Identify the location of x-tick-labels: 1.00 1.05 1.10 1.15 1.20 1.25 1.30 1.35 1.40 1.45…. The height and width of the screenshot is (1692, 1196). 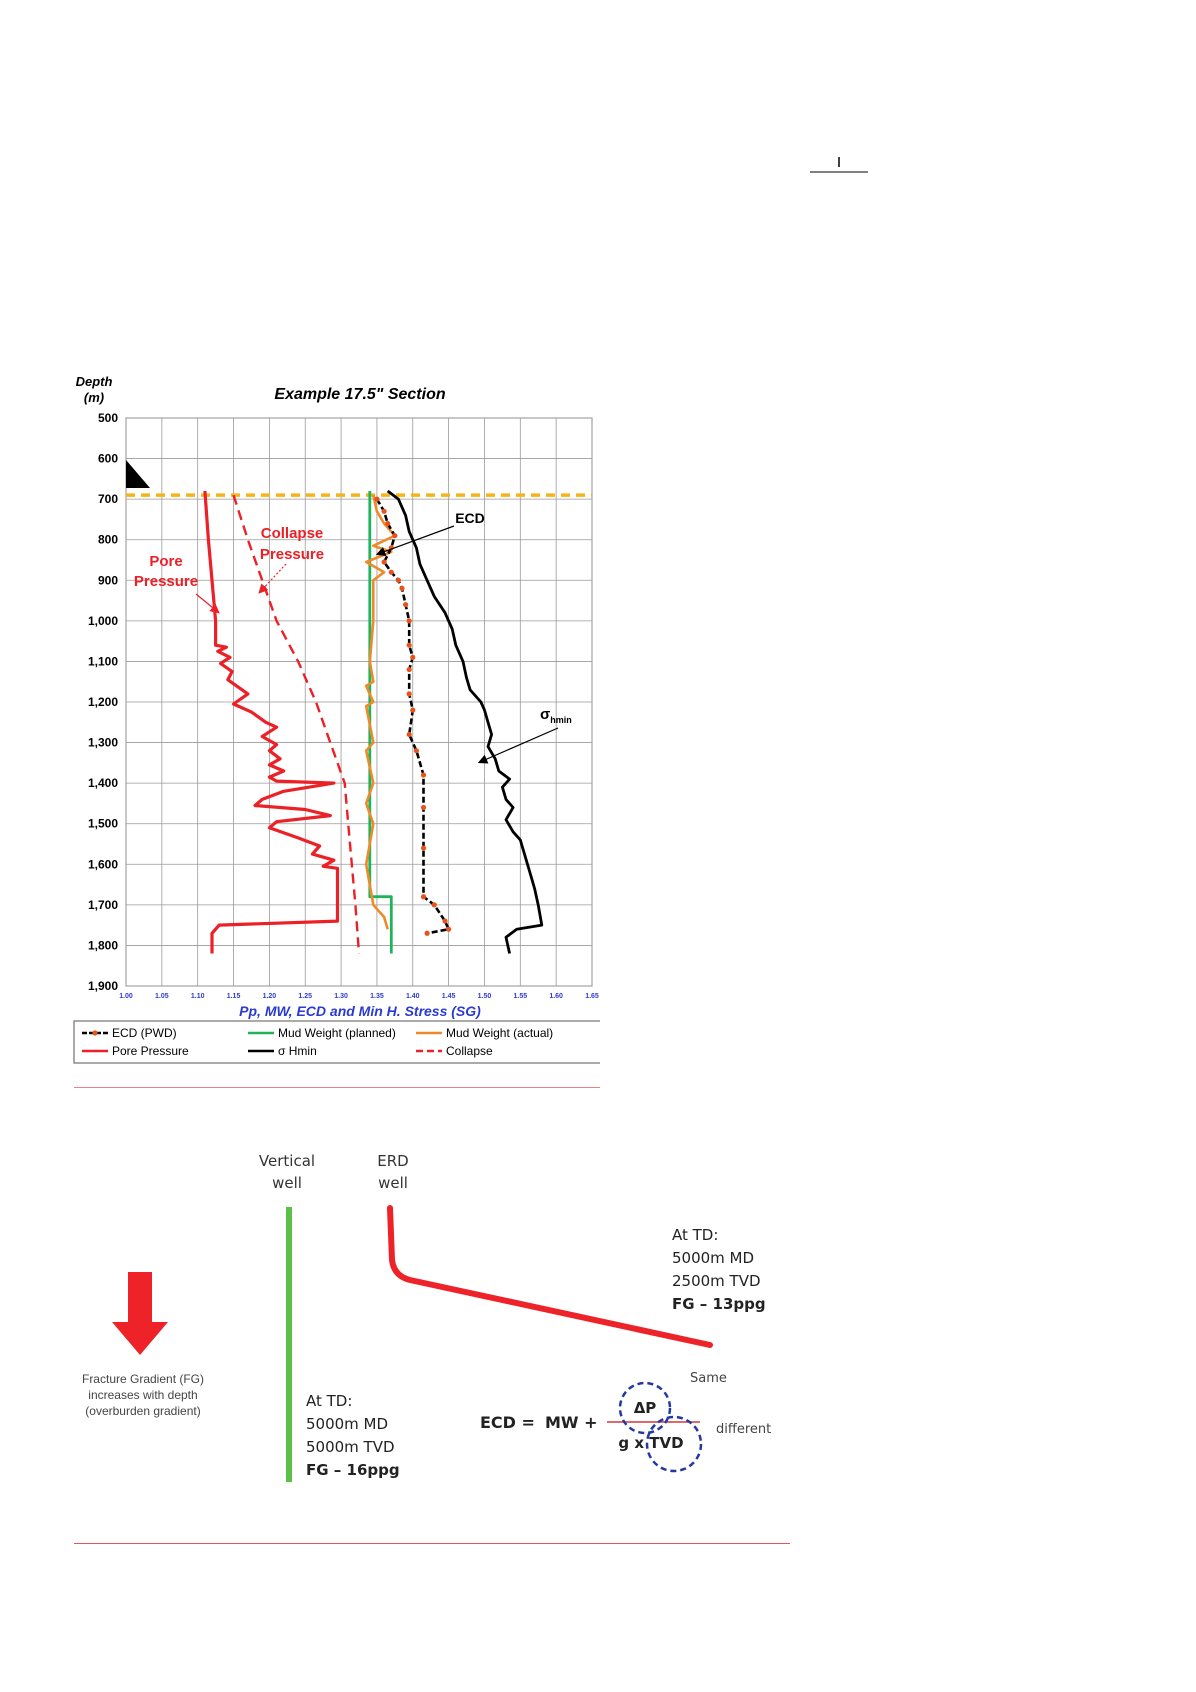
(359, 996).